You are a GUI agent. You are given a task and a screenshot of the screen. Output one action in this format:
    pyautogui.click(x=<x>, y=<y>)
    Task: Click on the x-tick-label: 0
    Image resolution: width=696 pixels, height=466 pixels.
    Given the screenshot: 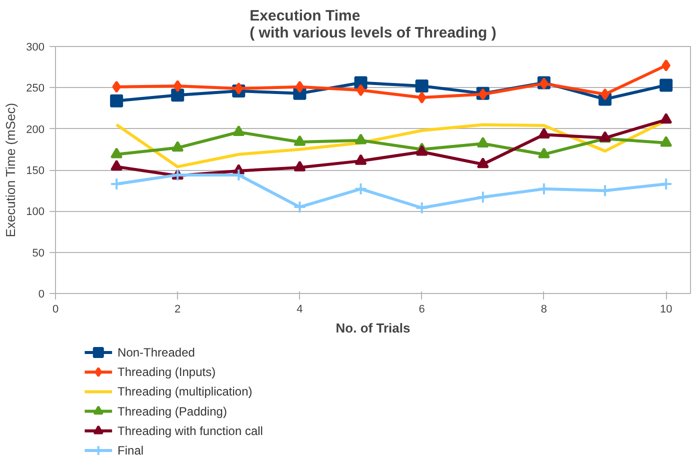 What is the action you would take?
    pyautogui.click(x=55, y=310)
    